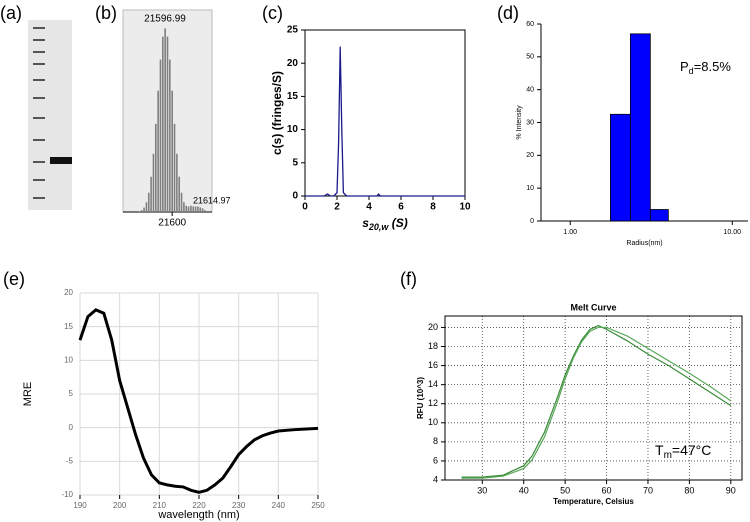 This screenshot has height=522, width=750. What do you see at coordinates (659, 450) in the screenshot?
I see `annotation-main: T` at bounding box center [659, 450].